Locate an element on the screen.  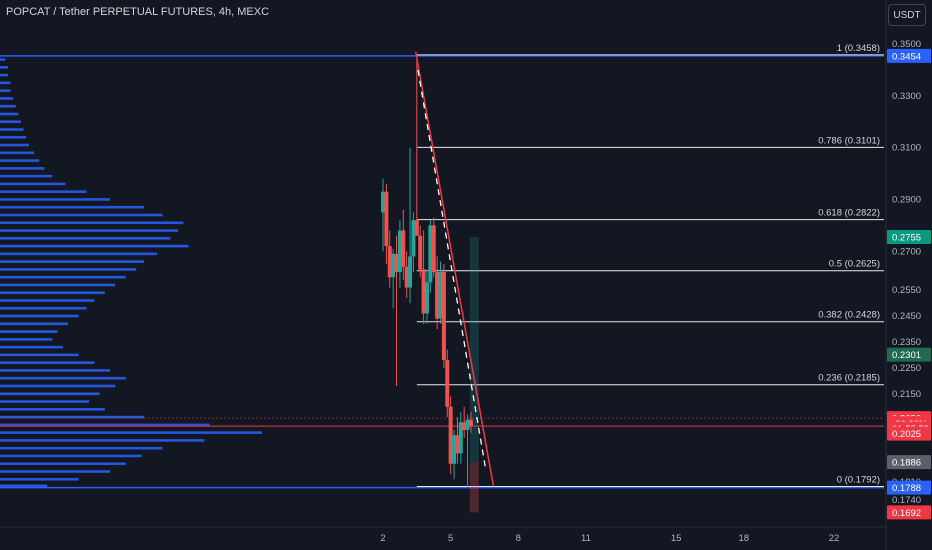
dashed-trendline is located at coordinates (452, 269).